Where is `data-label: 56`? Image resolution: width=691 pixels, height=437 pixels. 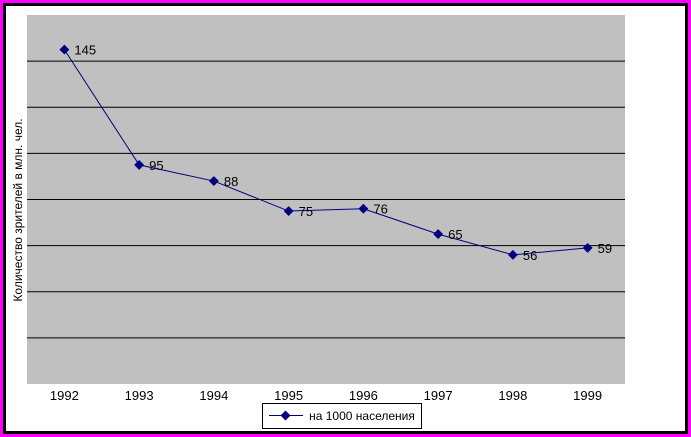
data-label: 56 is located at coordinates (530, 255).